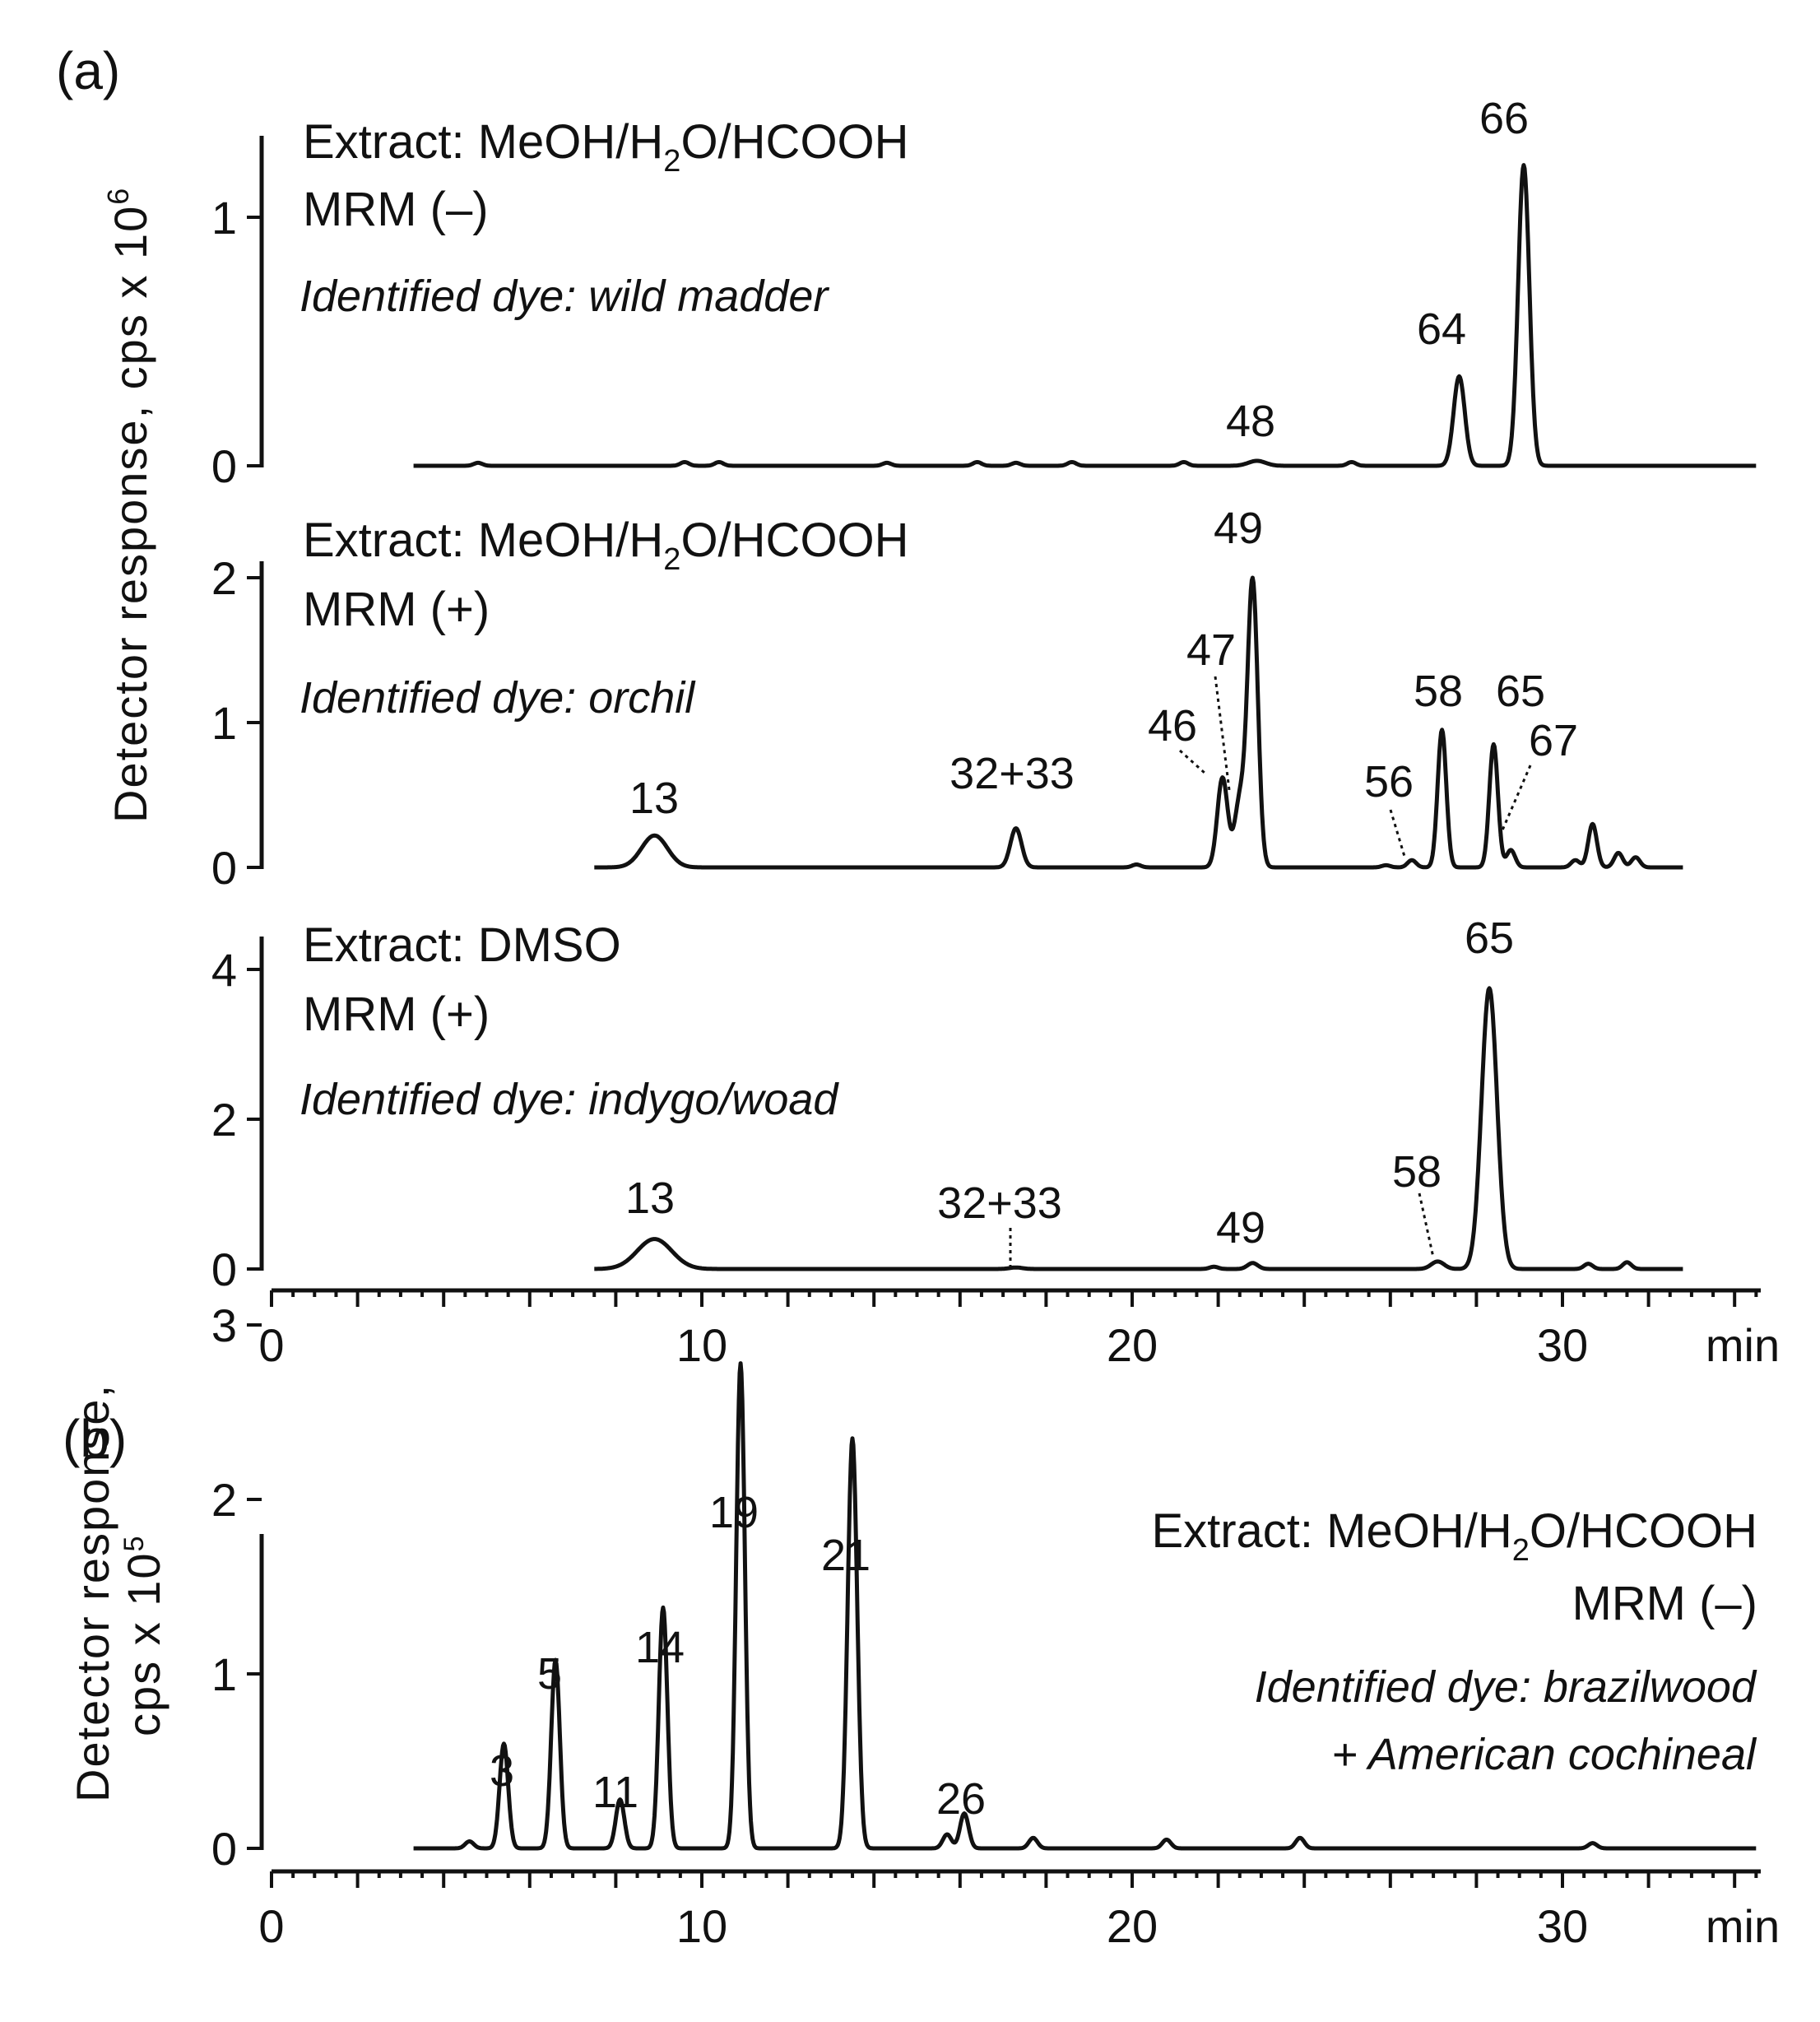 The image size is (1820, 2022). I want to click on brazilwood-dye-line2: + American cochineal, so click(1544, 1754).